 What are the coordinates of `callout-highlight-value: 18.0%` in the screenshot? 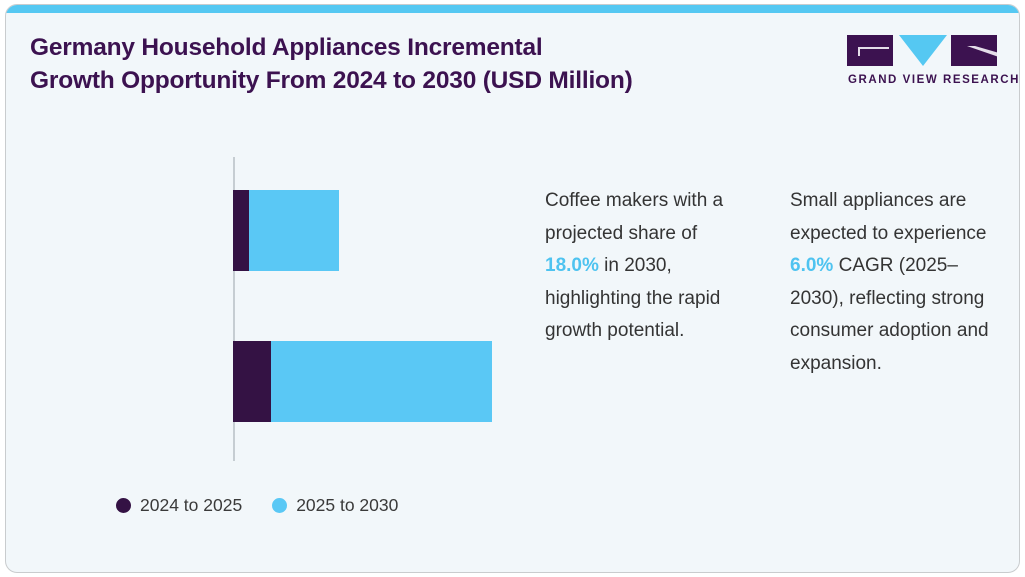 It's located at (572, 266).